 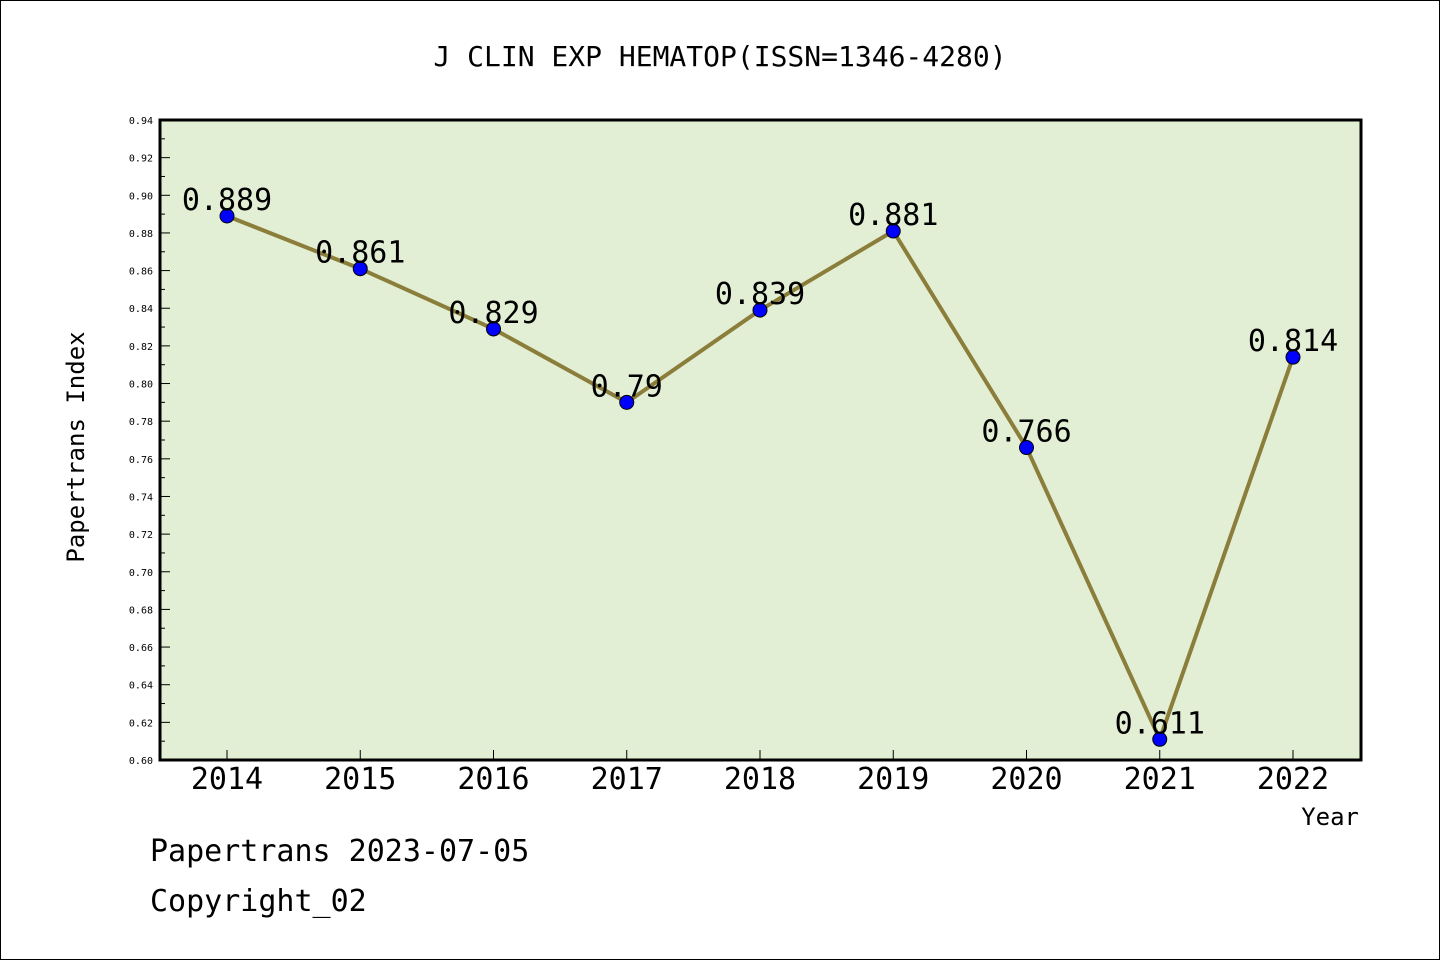 I want to click on data-label: 0.79, so click(x=627, y=386).